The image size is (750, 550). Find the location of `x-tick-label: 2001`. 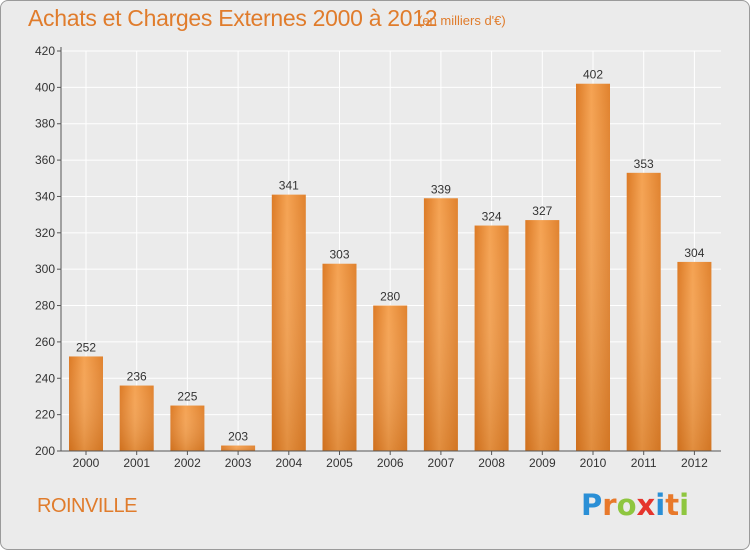

x-tick-label: 2001 is located at coordinates (136, 463).